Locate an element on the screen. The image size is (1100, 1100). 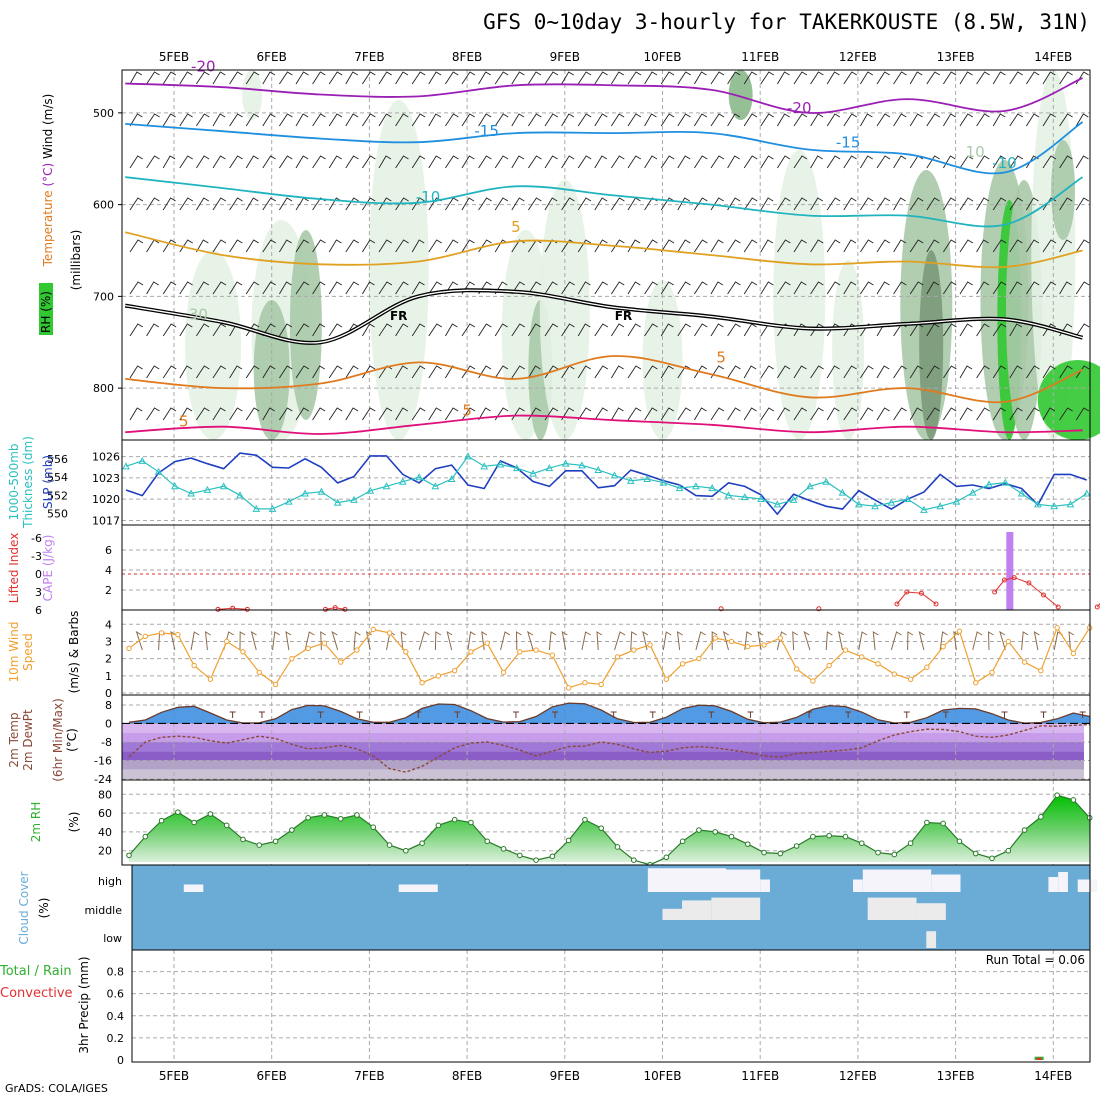
thickness-tick-label: 554 is located at coordinates (57, 477).